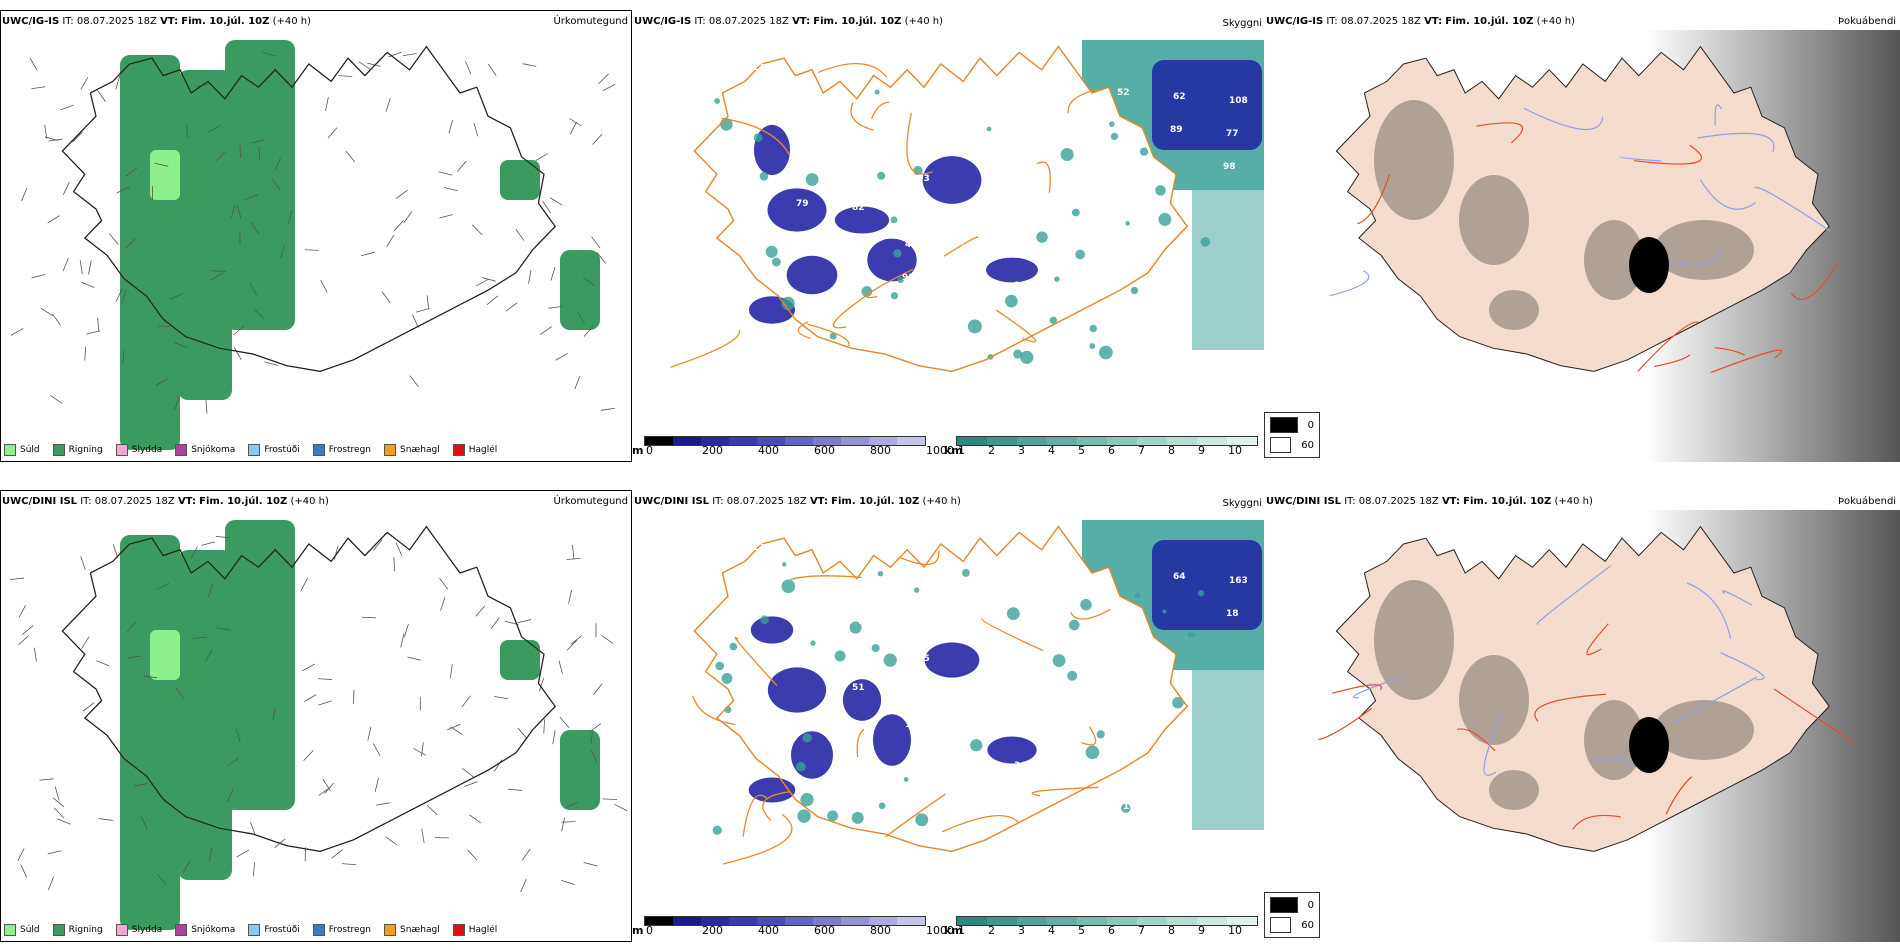 This screenshot has width=1900, height=950. What do you see at coordinates (1284, 425) in the screenshot?
I see `fog-key-swatch` at bounding box center [1284, 425].